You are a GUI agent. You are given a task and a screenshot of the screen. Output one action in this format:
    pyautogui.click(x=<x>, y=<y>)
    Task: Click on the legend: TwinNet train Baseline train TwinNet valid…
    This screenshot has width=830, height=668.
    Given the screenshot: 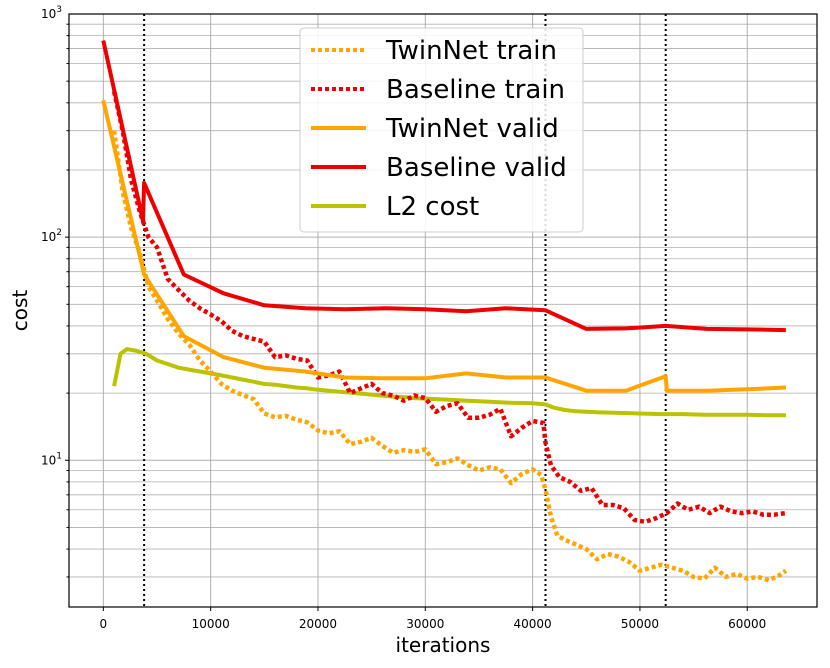 What is the action you would take?
    pyautogui.click(x=441, y=130)
    